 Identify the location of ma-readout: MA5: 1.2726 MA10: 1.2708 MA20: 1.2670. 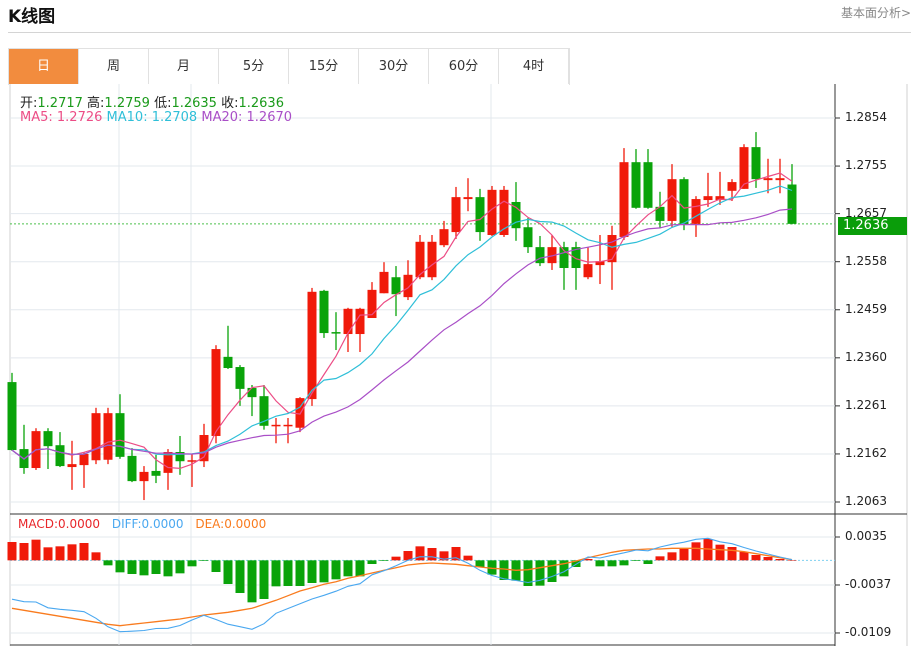
(156, 117).